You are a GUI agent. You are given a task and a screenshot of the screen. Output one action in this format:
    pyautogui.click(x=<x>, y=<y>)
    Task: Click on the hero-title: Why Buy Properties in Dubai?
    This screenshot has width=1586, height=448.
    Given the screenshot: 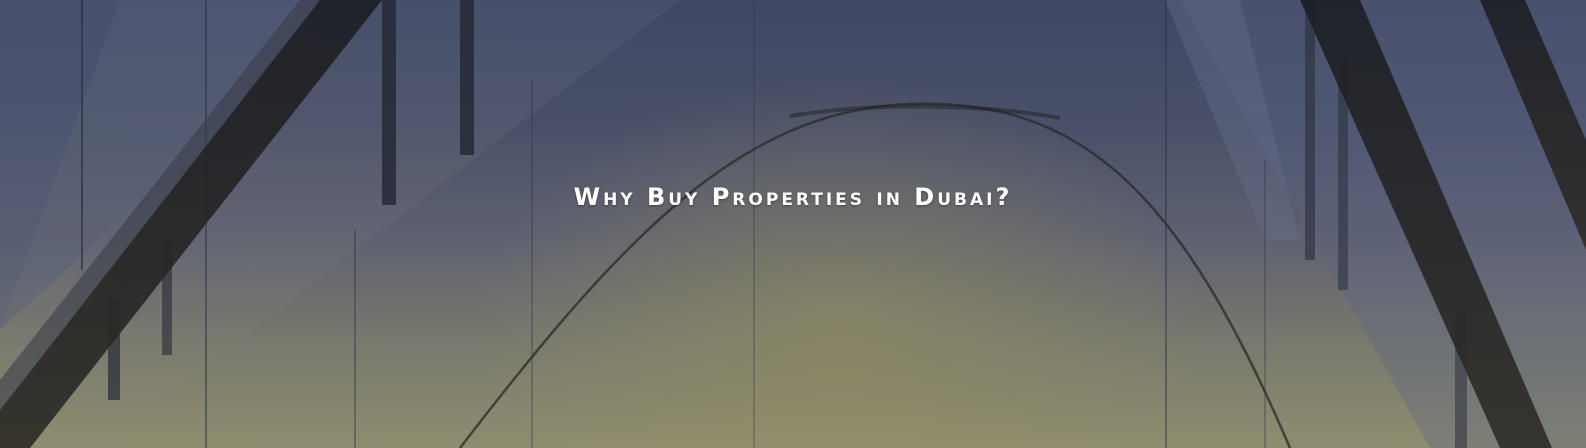 What is the action you would take?
    pyautogui.click(x=793, y=197)
    